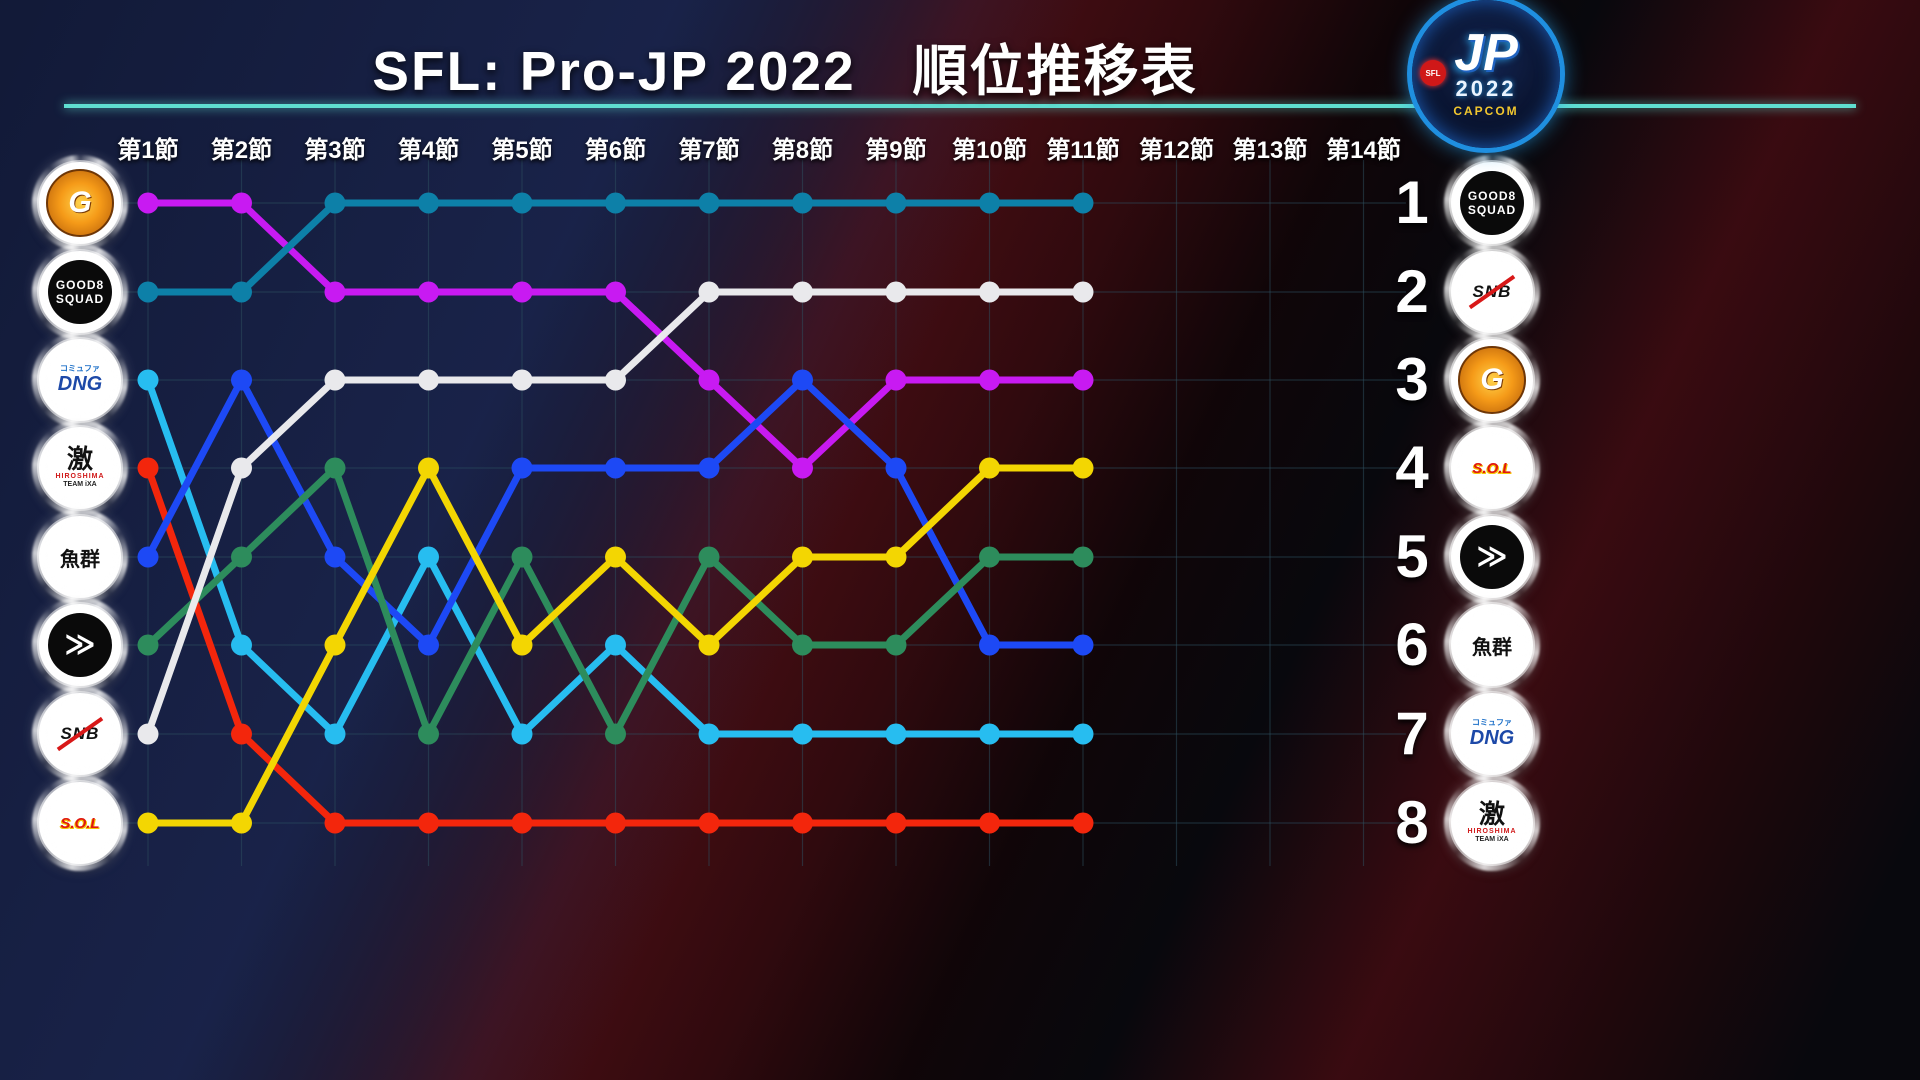 The height and width of the screenshot is (1080, 1920). I want to click on team-emblem-good8: GOOD8 SQUAD, so click(80, 292).